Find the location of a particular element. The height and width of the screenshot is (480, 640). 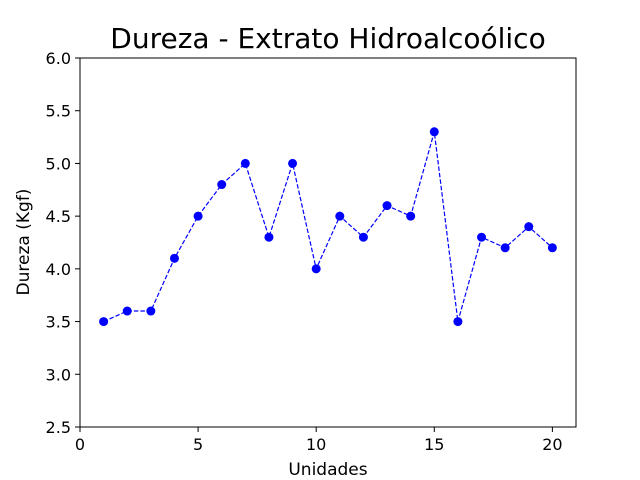

x-tick-label: 5 is located at coordinates (198, 444).